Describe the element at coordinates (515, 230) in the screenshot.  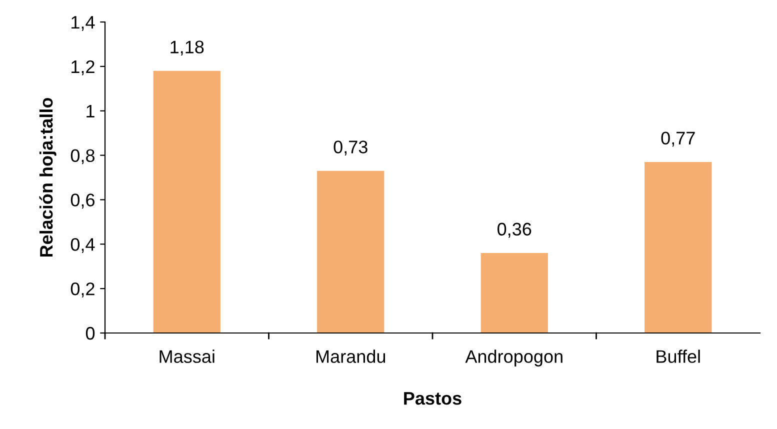
I see `data-label: 0,36` at that location.